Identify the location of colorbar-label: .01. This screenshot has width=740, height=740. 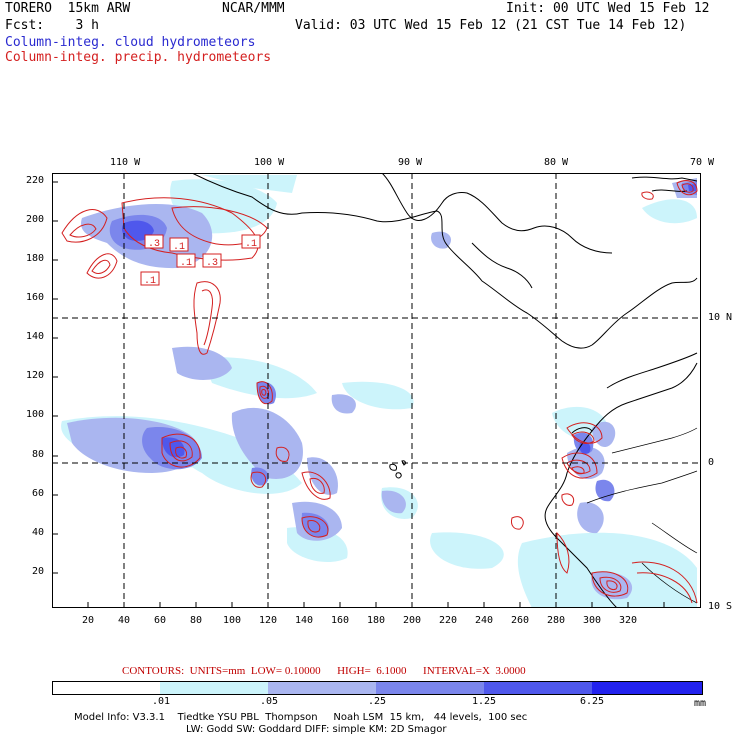
(161, 701).